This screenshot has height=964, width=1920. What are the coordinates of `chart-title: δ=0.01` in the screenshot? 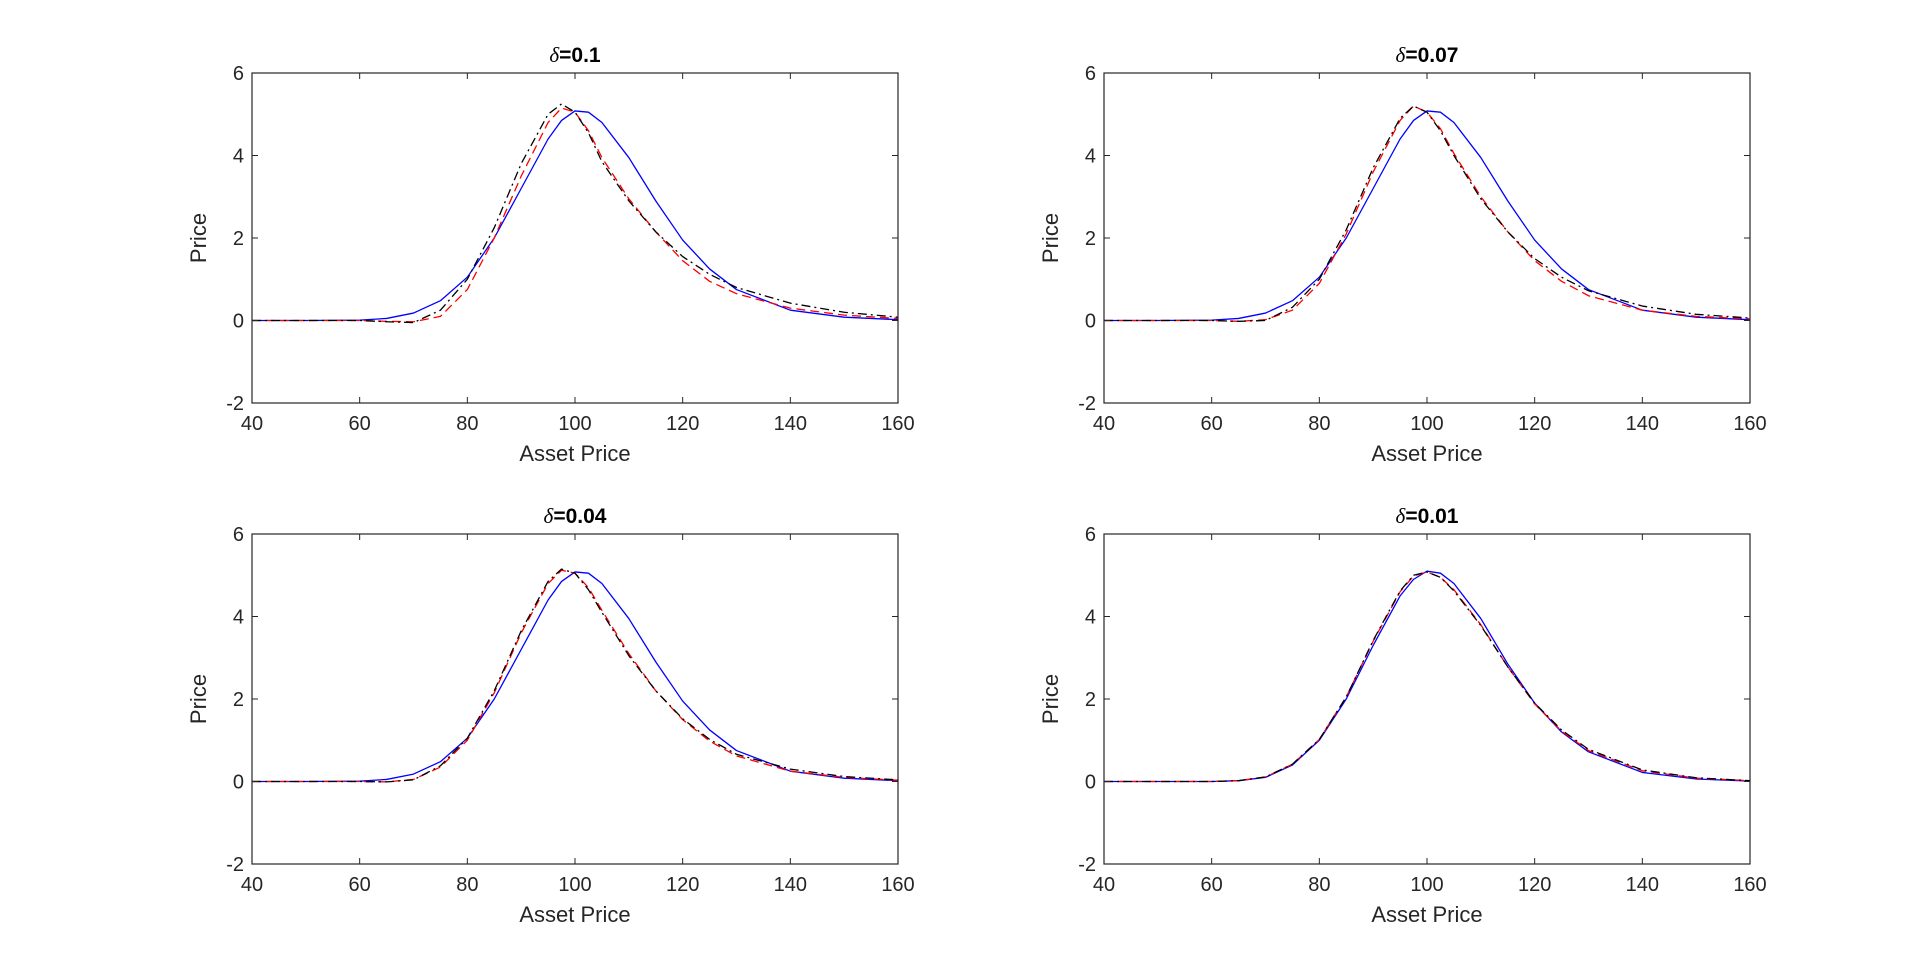 It's located at (1427, 516).